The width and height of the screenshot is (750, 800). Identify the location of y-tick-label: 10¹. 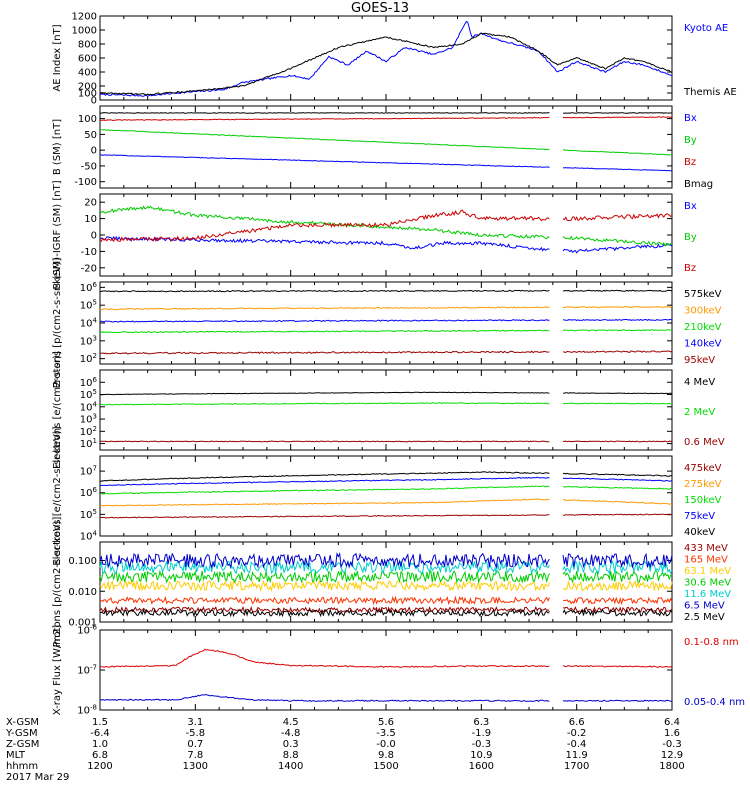
(88, 443).